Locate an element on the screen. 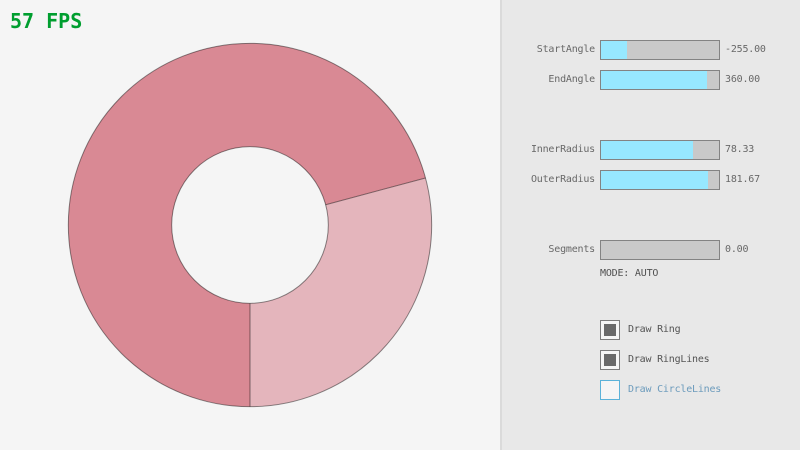 The image size is (800, 450). draw-ring-lines-checkbox is located at coordinates (610, 360).